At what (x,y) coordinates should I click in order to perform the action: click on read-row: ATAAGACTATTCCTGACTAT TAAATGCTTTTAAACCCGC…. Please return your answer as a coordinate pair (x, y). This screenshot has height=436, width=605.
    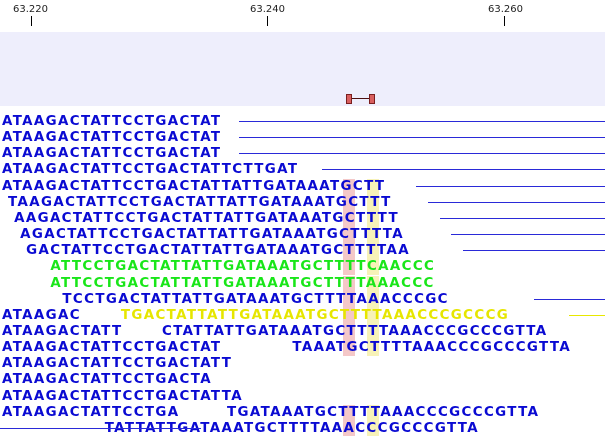
    Looking at the image, I should click on (302, 348).